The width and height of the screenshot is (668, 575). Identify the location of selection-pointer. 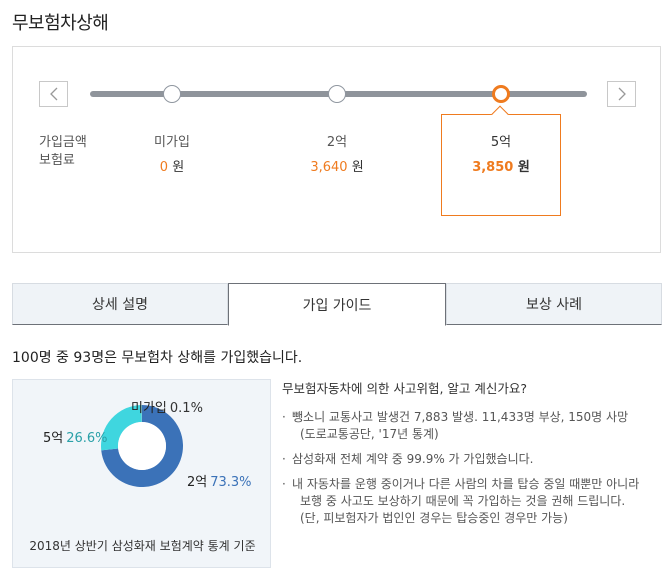
(500, 114).